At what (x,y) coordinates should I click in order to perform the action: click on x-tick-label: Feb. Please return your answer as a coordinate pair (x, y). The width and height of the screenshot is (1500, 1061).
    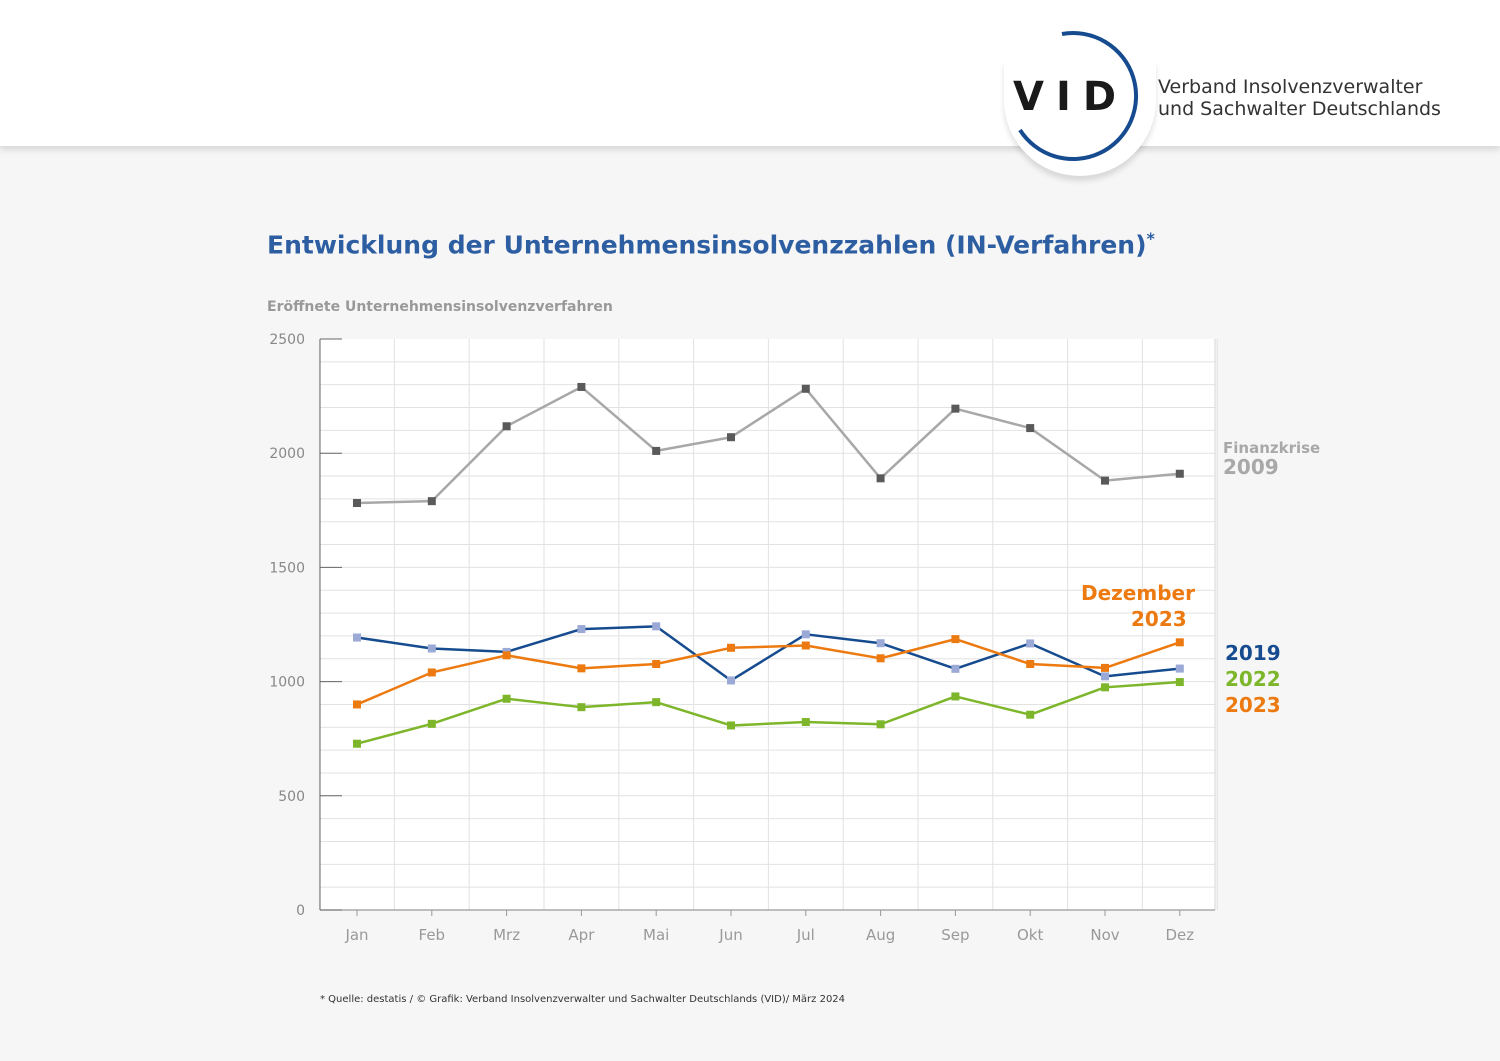
    Looking at the image, I should click on (432, 935).